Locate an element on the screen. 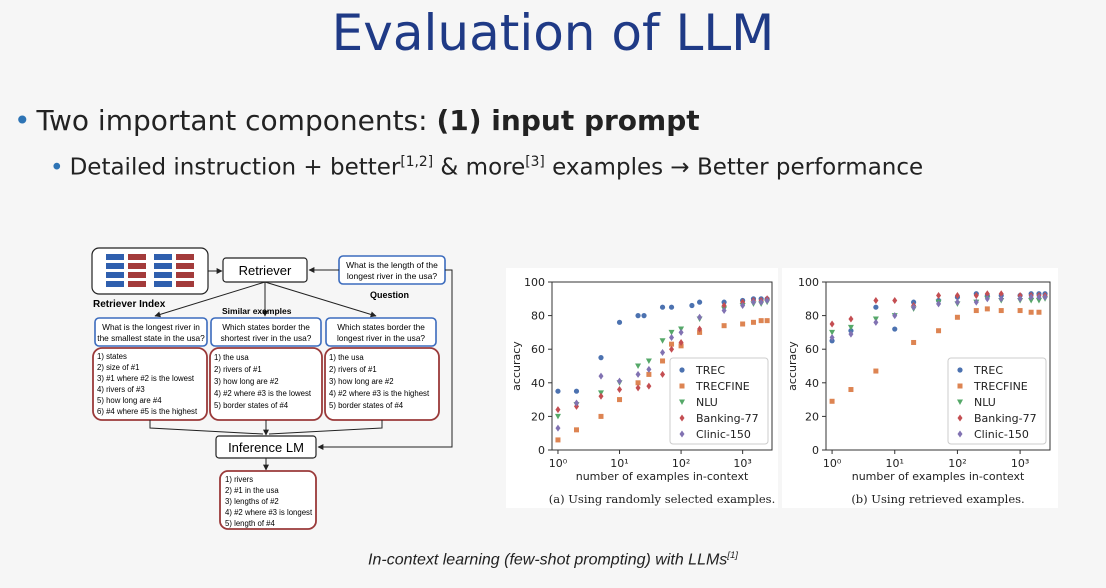  output-step: 2) #1 in the usa is located at coordinates (252, 490).